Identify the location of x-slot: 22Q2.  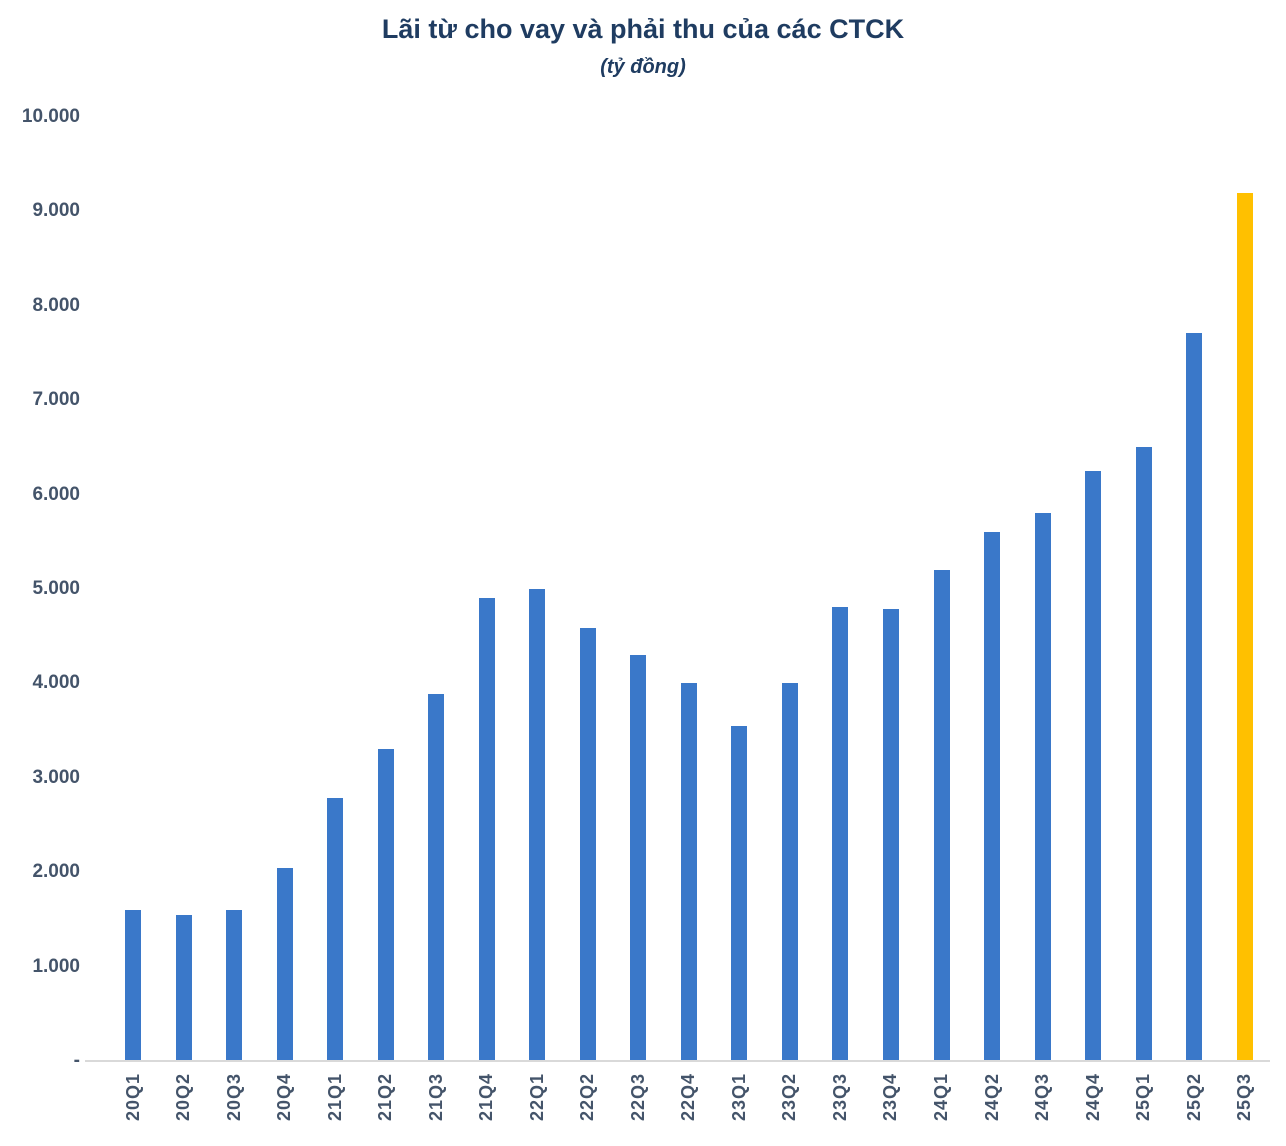
(588, 1108).